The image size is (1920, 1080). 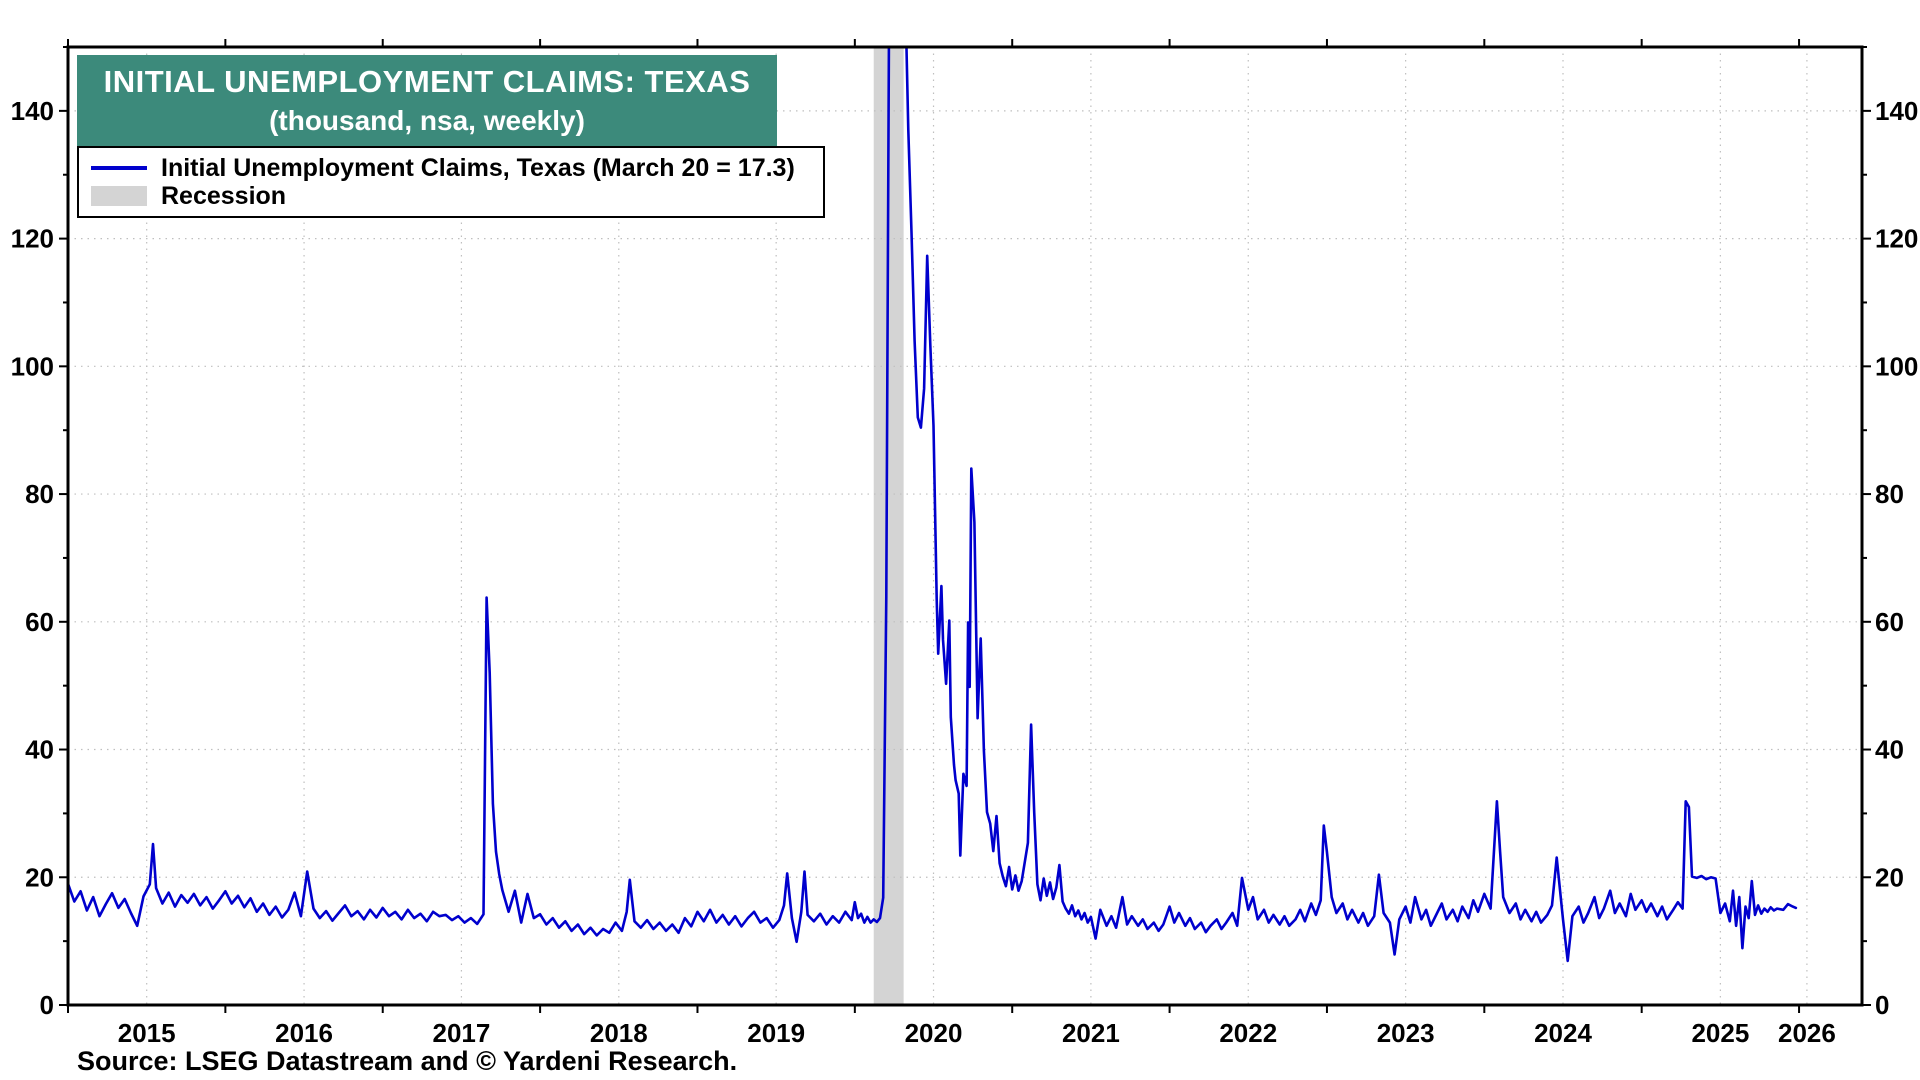 I want to click on y-axis-label-left: 100, so click(x=32, y=366).